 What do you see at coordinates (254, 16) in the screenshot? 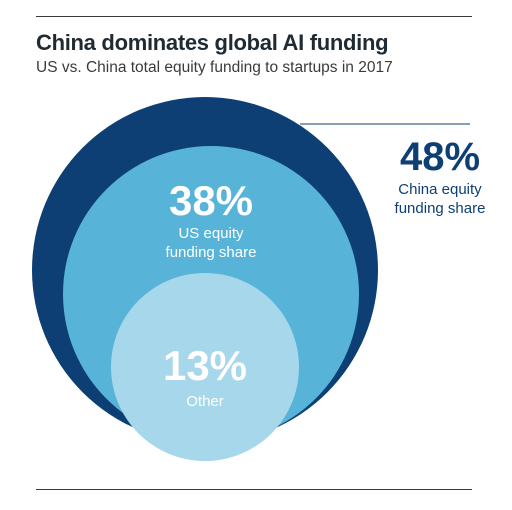
I see `top-rule` at bounding box center [254, 16].